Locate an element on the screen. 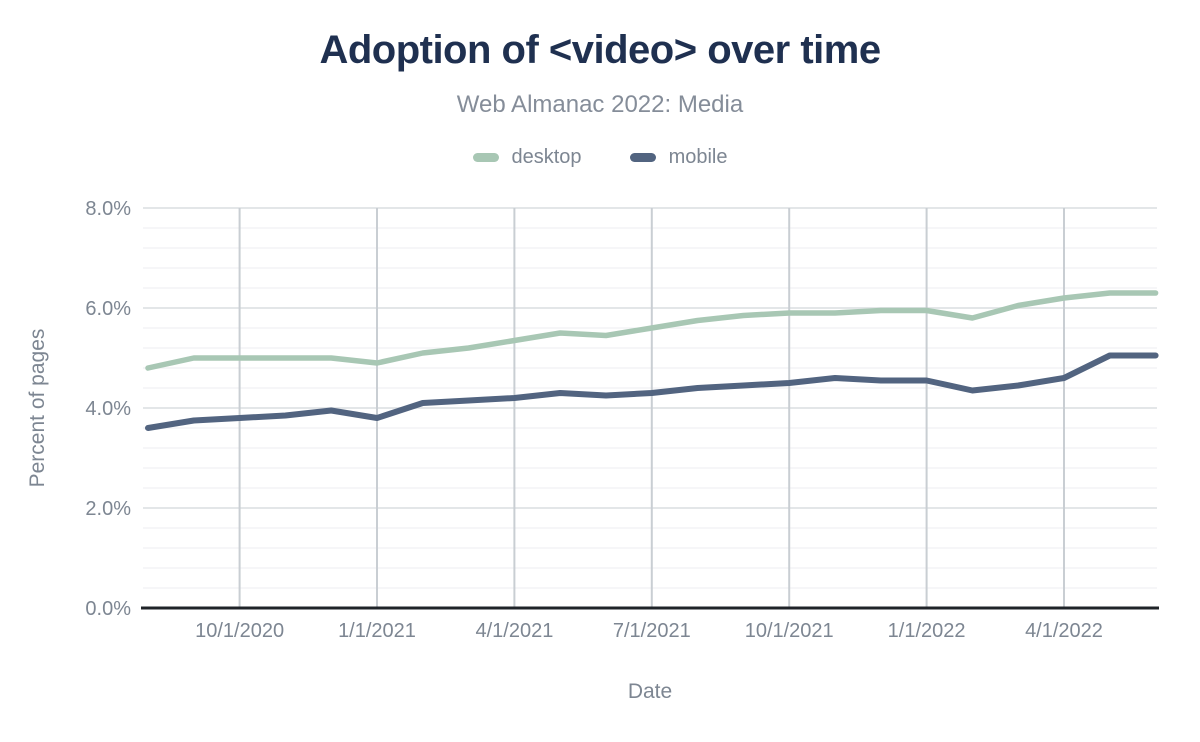 The image size is (1200, 742). y-tick-label: 0.0% is located at coordinates (108, 609).